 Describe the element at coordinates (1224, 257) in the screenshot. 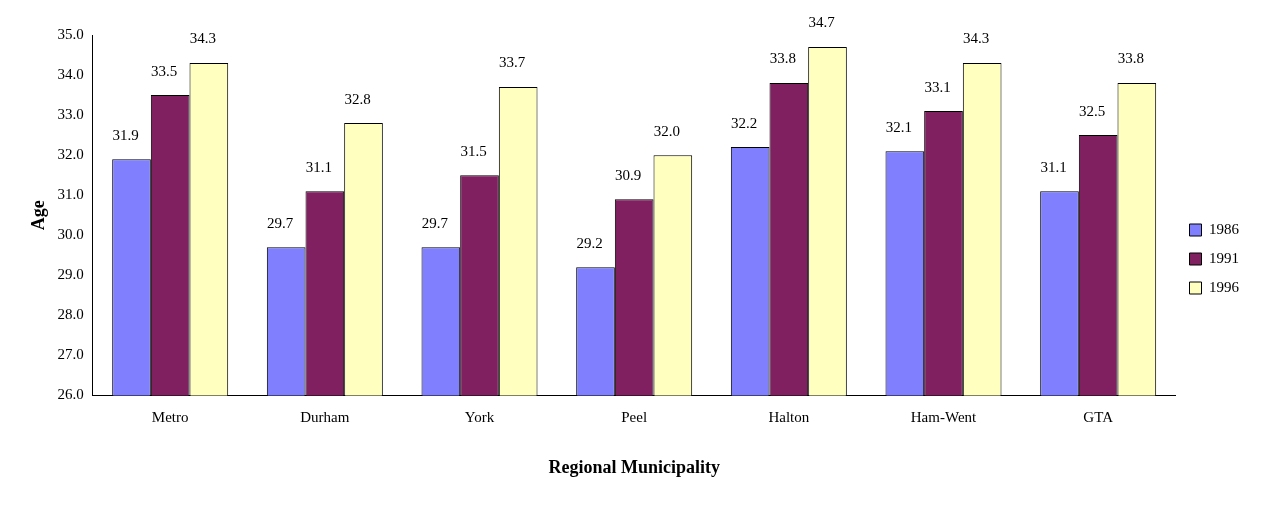

I see `legend-label: 1991` at that location.